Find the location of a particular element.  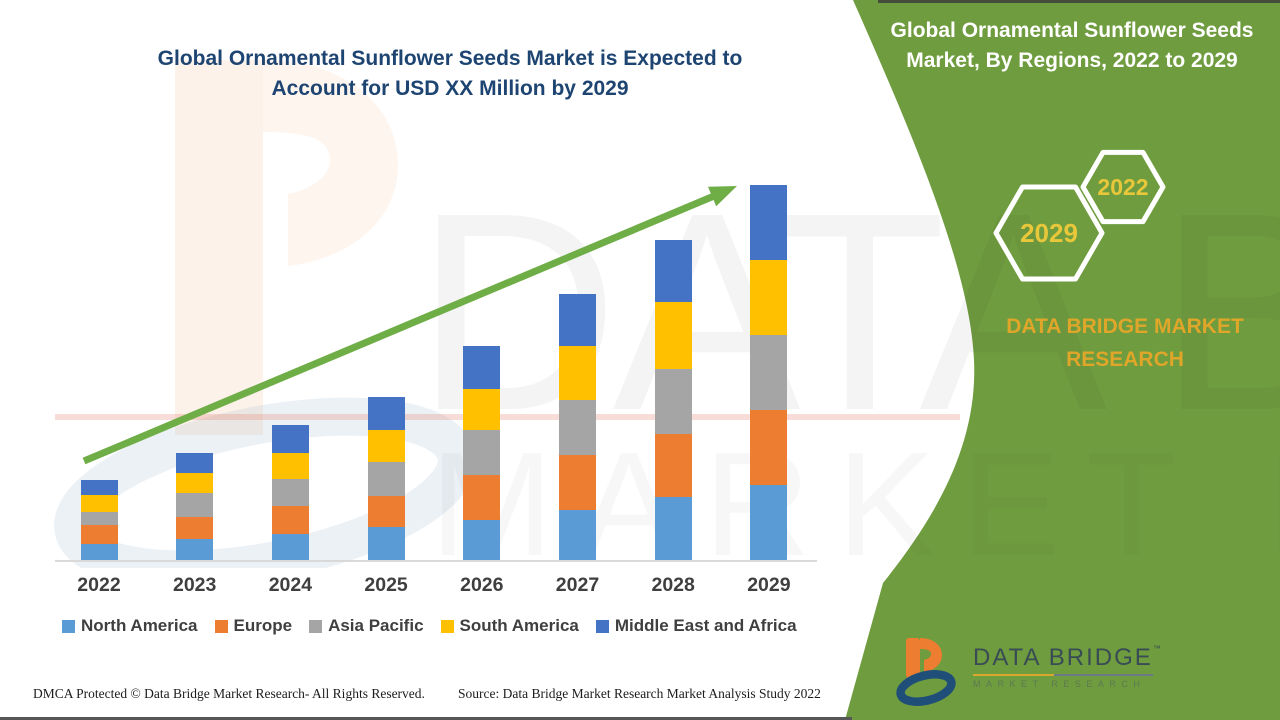

side-panel-title-line1: Global Ornamental Sunflower Seeds is located at coordinates (1072, 30).